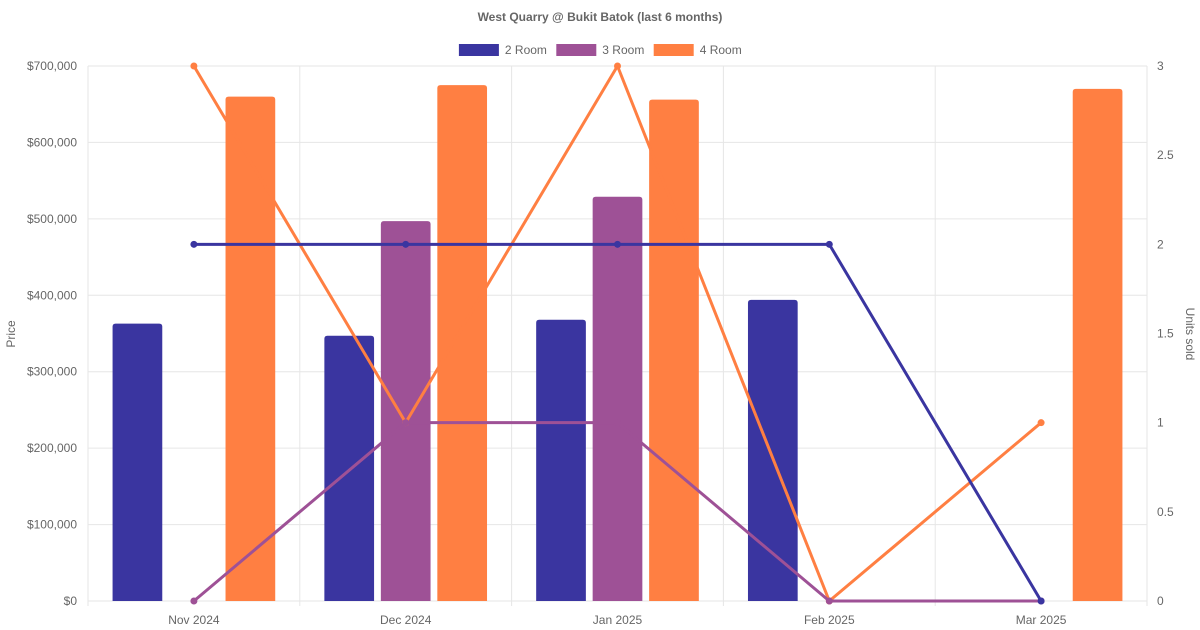 The image size is (1200, 630). I want to click on left-tick-label: $500,000, so click(52, 219).